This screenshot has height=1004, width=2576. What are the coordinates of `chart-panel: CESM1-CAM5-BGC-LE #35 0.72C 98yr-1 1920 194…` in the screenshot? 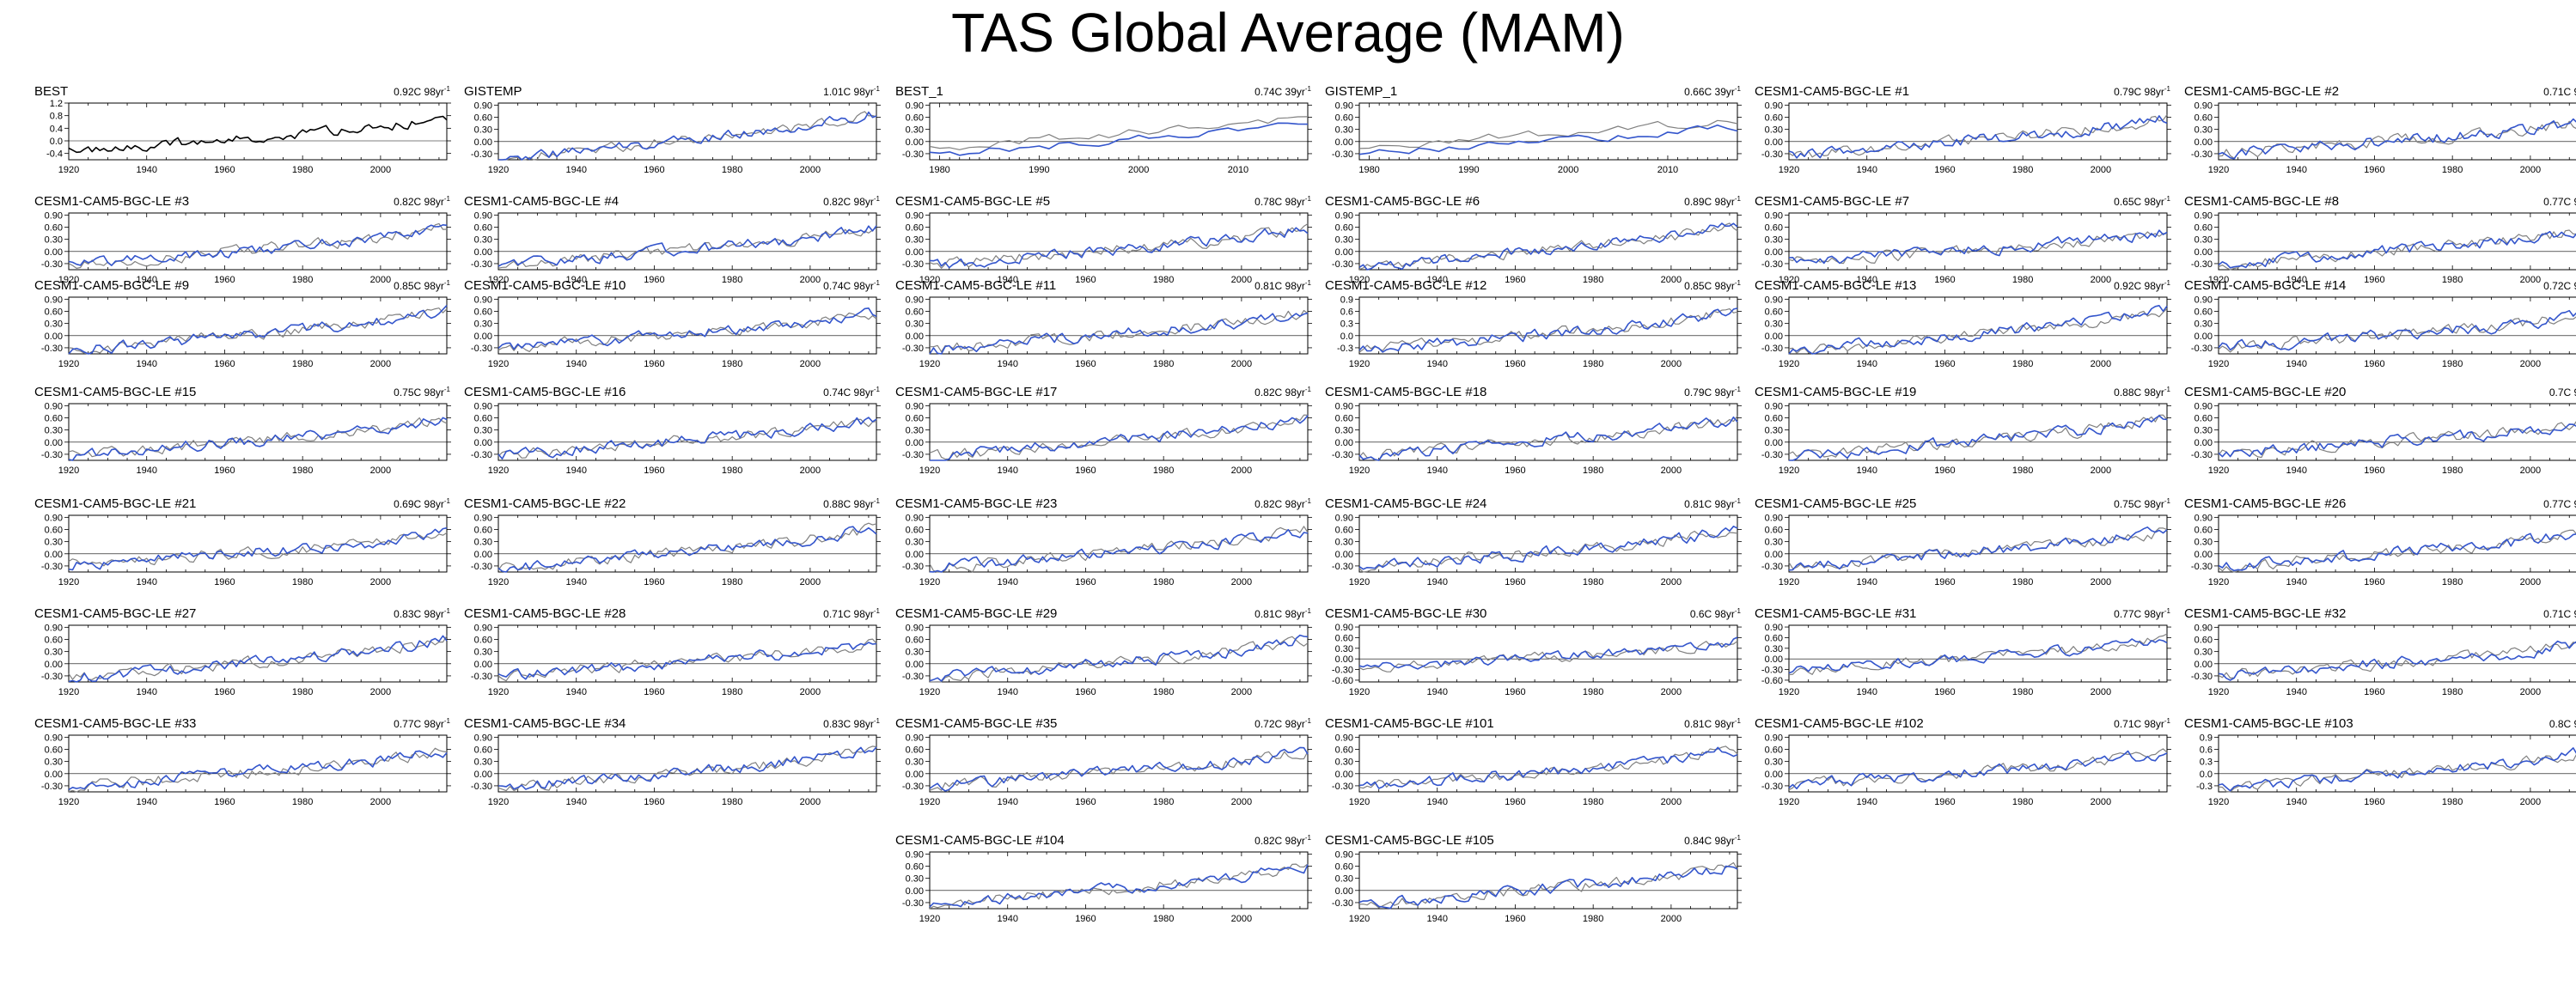 It's located at (1101, 767).